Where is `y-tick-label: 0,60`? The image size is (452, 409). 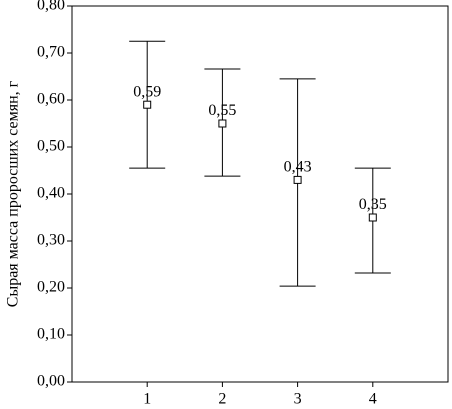
y-tick-label: 0,60 is located at coordinates (51, 99).